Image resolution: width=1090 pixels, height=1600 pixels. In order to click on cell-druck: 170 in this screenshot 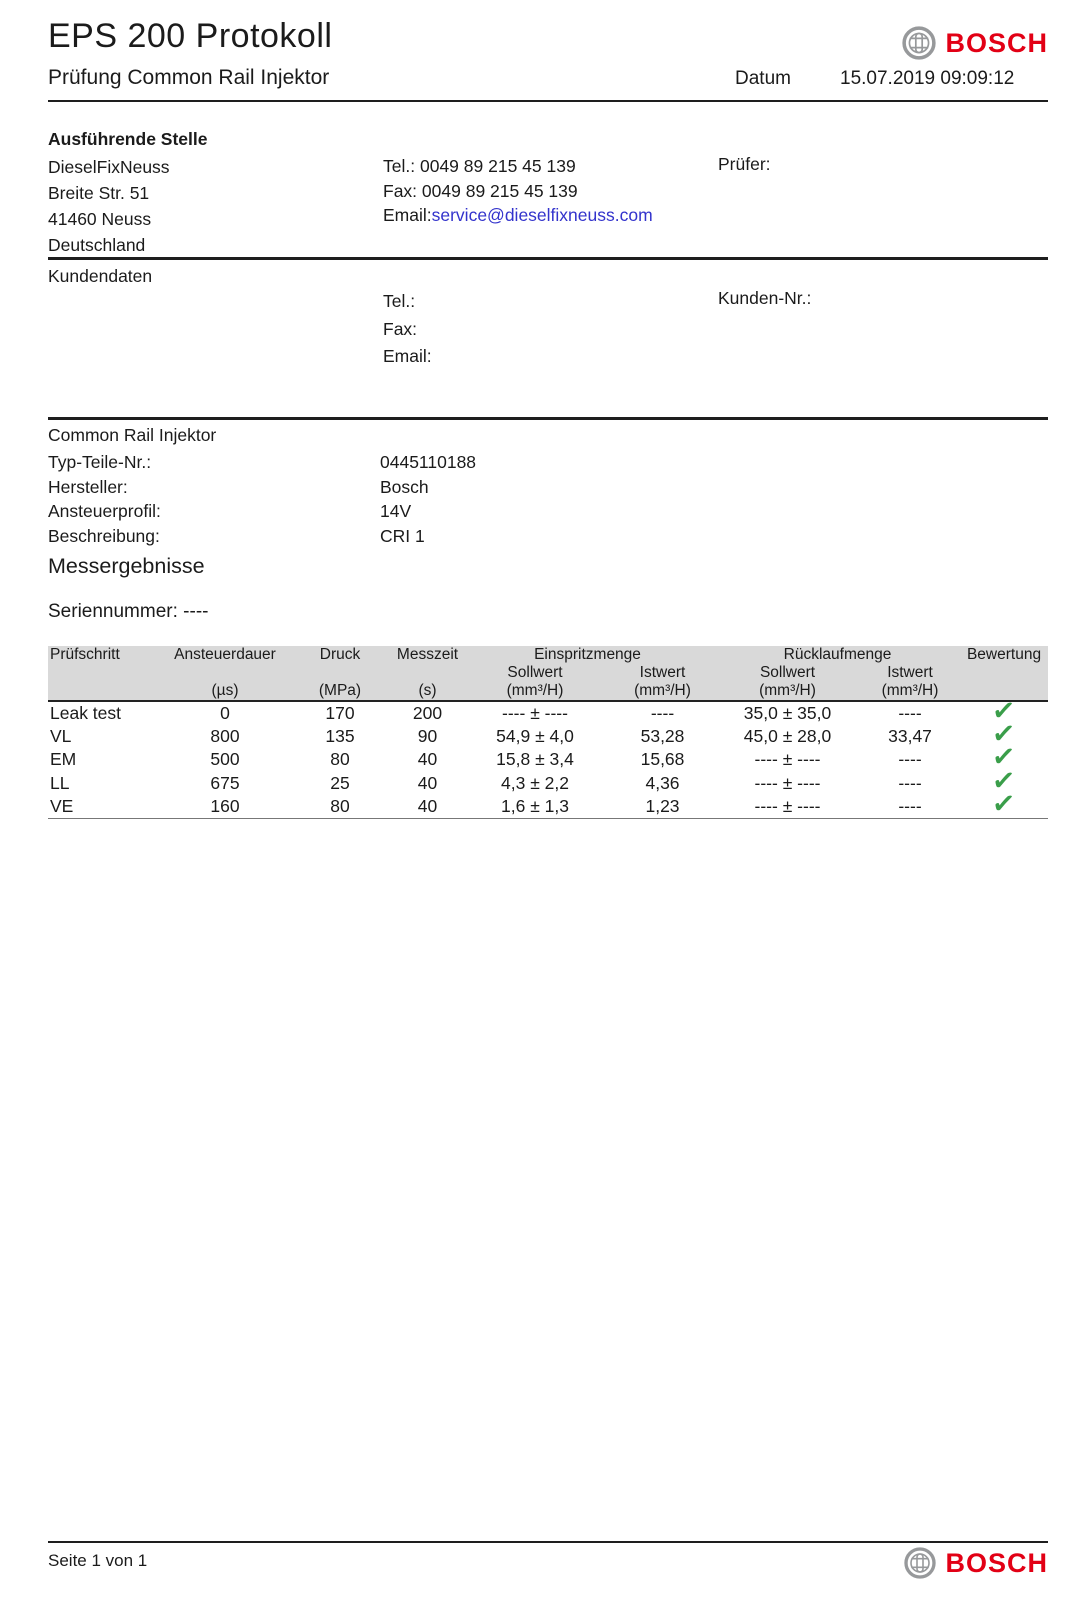, I will do `click(340, 712)`.